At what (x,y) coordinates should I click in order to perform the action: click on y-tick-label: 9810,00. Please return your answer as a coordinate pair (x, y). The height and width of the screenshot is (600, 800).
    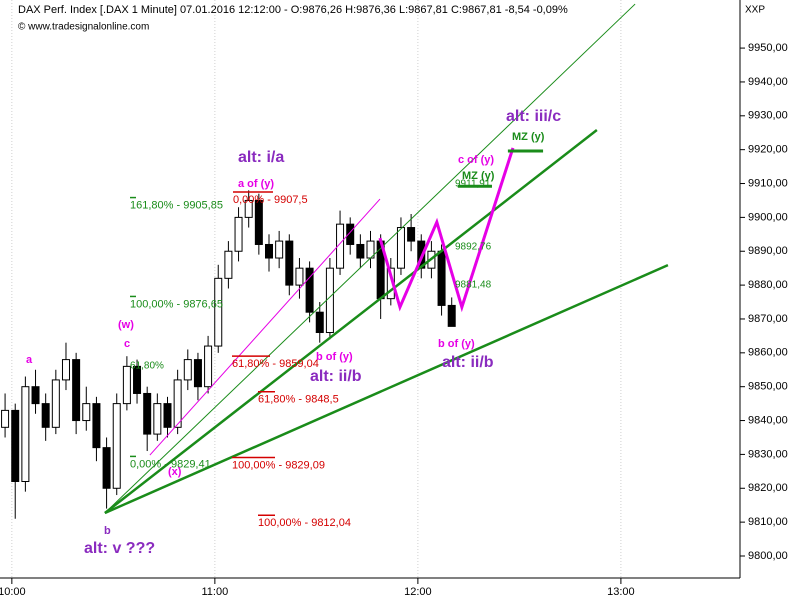
    Looking at the image, I should click on (768, 522).